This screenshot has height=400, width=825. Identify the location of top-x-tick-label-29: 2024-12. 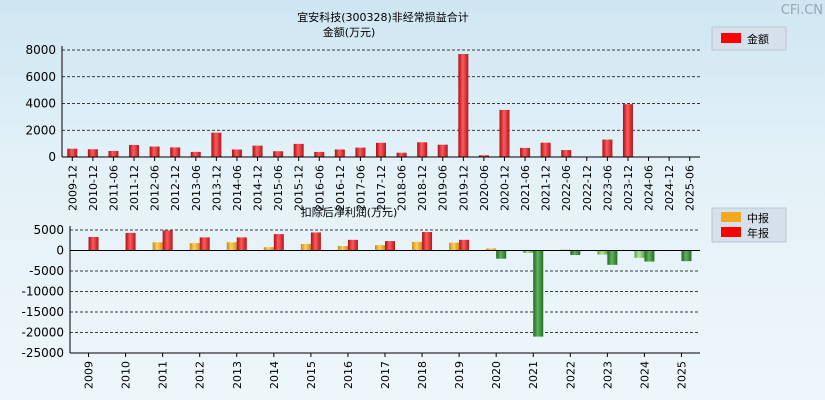
(669, 188).